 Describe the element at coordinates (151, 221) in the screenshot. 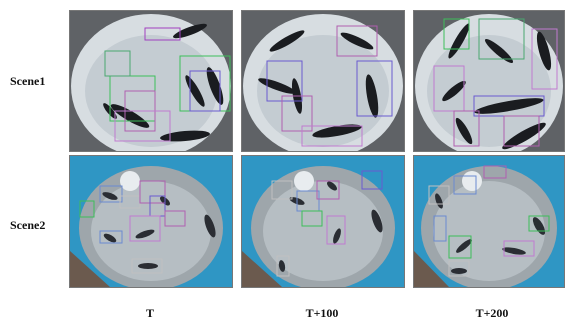

I see `scene2-t-image` at that location.